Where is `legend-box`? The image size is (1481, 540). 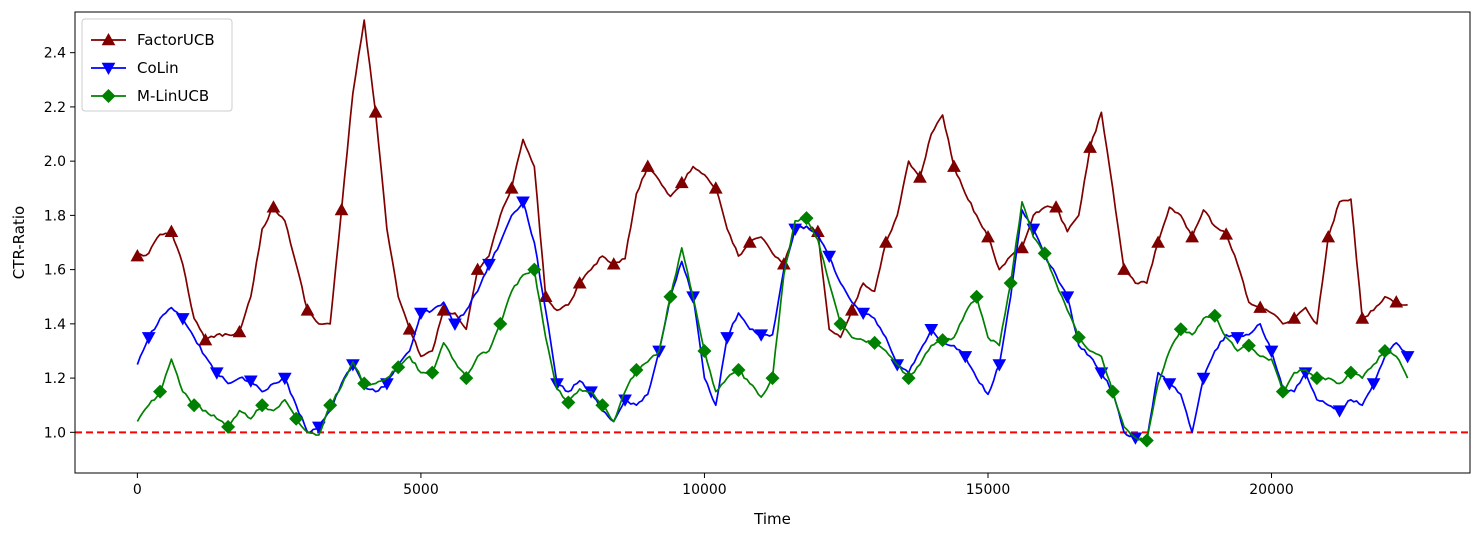
legend-box is located at coordinates (157, 65).